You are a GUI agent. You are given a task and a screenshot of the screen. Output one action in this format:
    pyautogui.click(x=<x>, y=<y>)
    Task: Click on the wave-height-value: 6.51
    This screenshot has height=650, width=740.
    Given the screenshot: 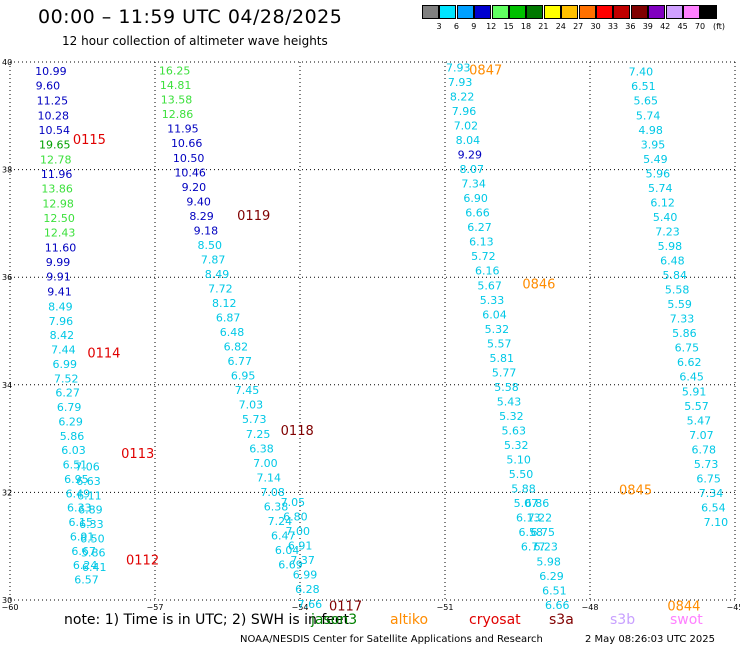 What is the action you would take?
    pyautogui.click(x=75, y=464)
    